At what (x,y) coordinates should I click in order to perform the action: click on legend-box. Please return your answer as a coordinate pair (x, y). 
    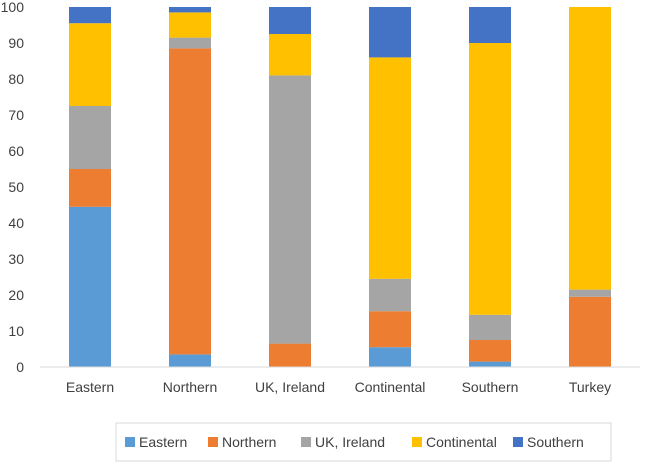
    Looking at the image, I should click on (363, 442).